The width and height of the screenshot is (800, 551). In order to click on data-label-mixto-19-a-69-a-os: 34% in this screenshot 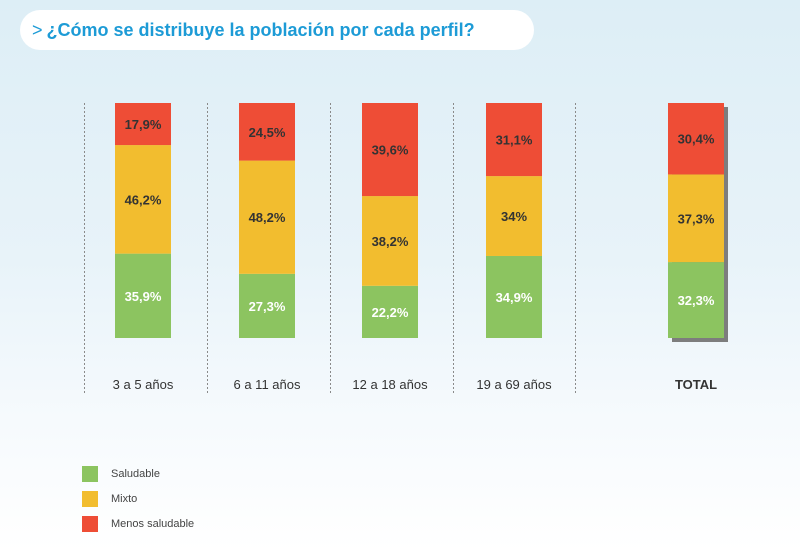, I will do `click(514, 216)`.